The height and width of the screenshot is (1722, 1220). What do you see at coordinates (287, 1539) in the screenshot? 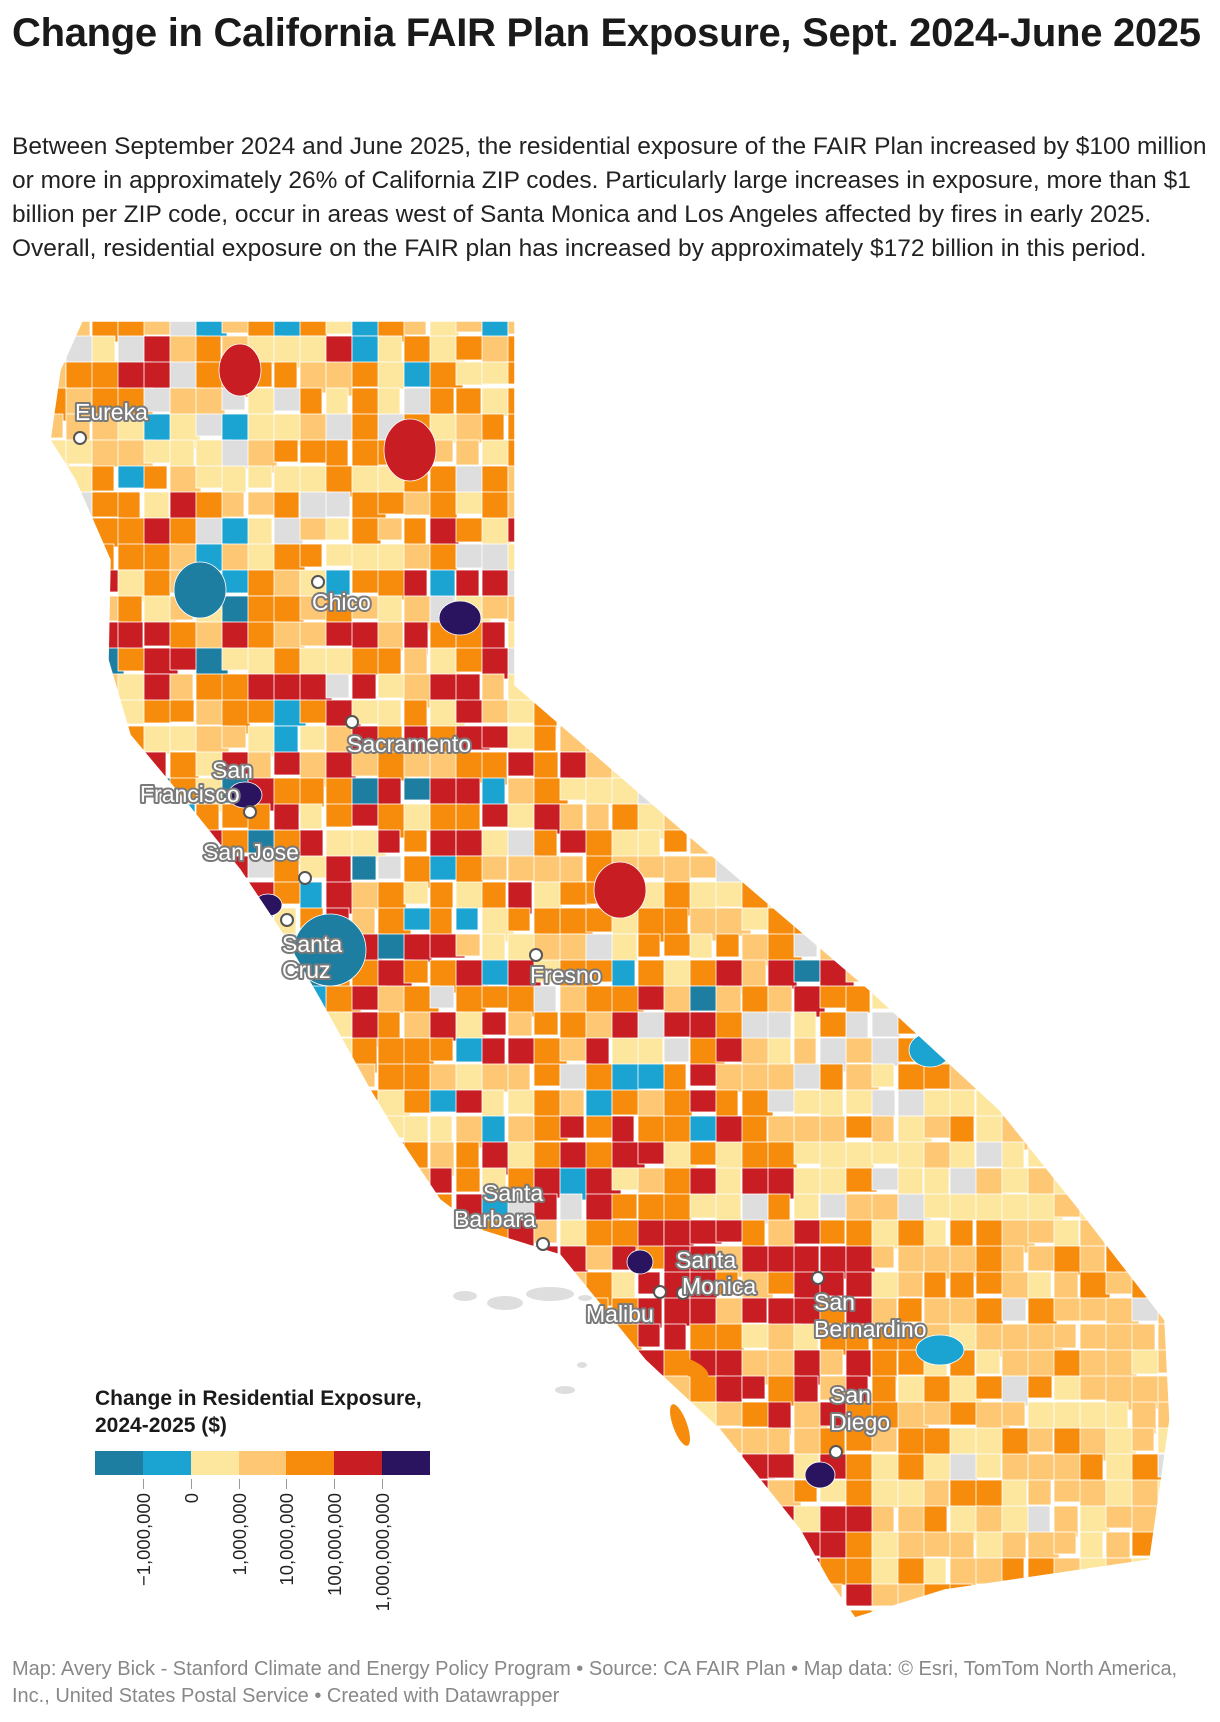
I see `legend-tick-label: 10,000,000` at bounding box center [287, 1539].